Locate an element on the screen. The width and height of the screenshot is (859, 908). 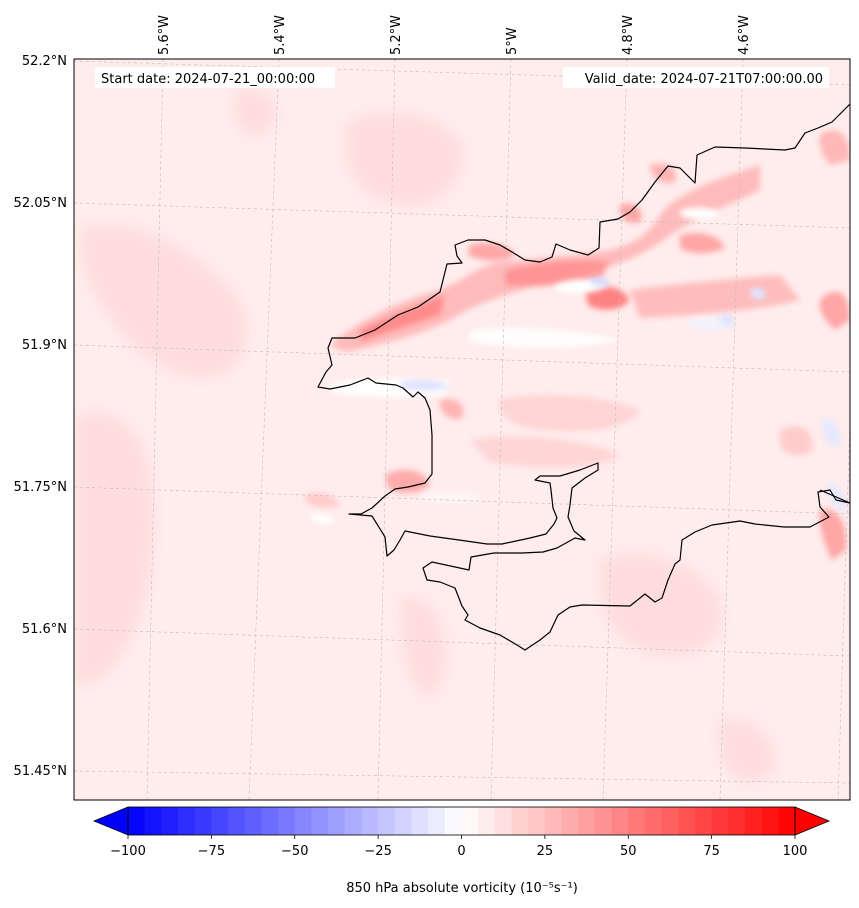
colorbar-tick-label: 75 is located at coordinates (711, 851).